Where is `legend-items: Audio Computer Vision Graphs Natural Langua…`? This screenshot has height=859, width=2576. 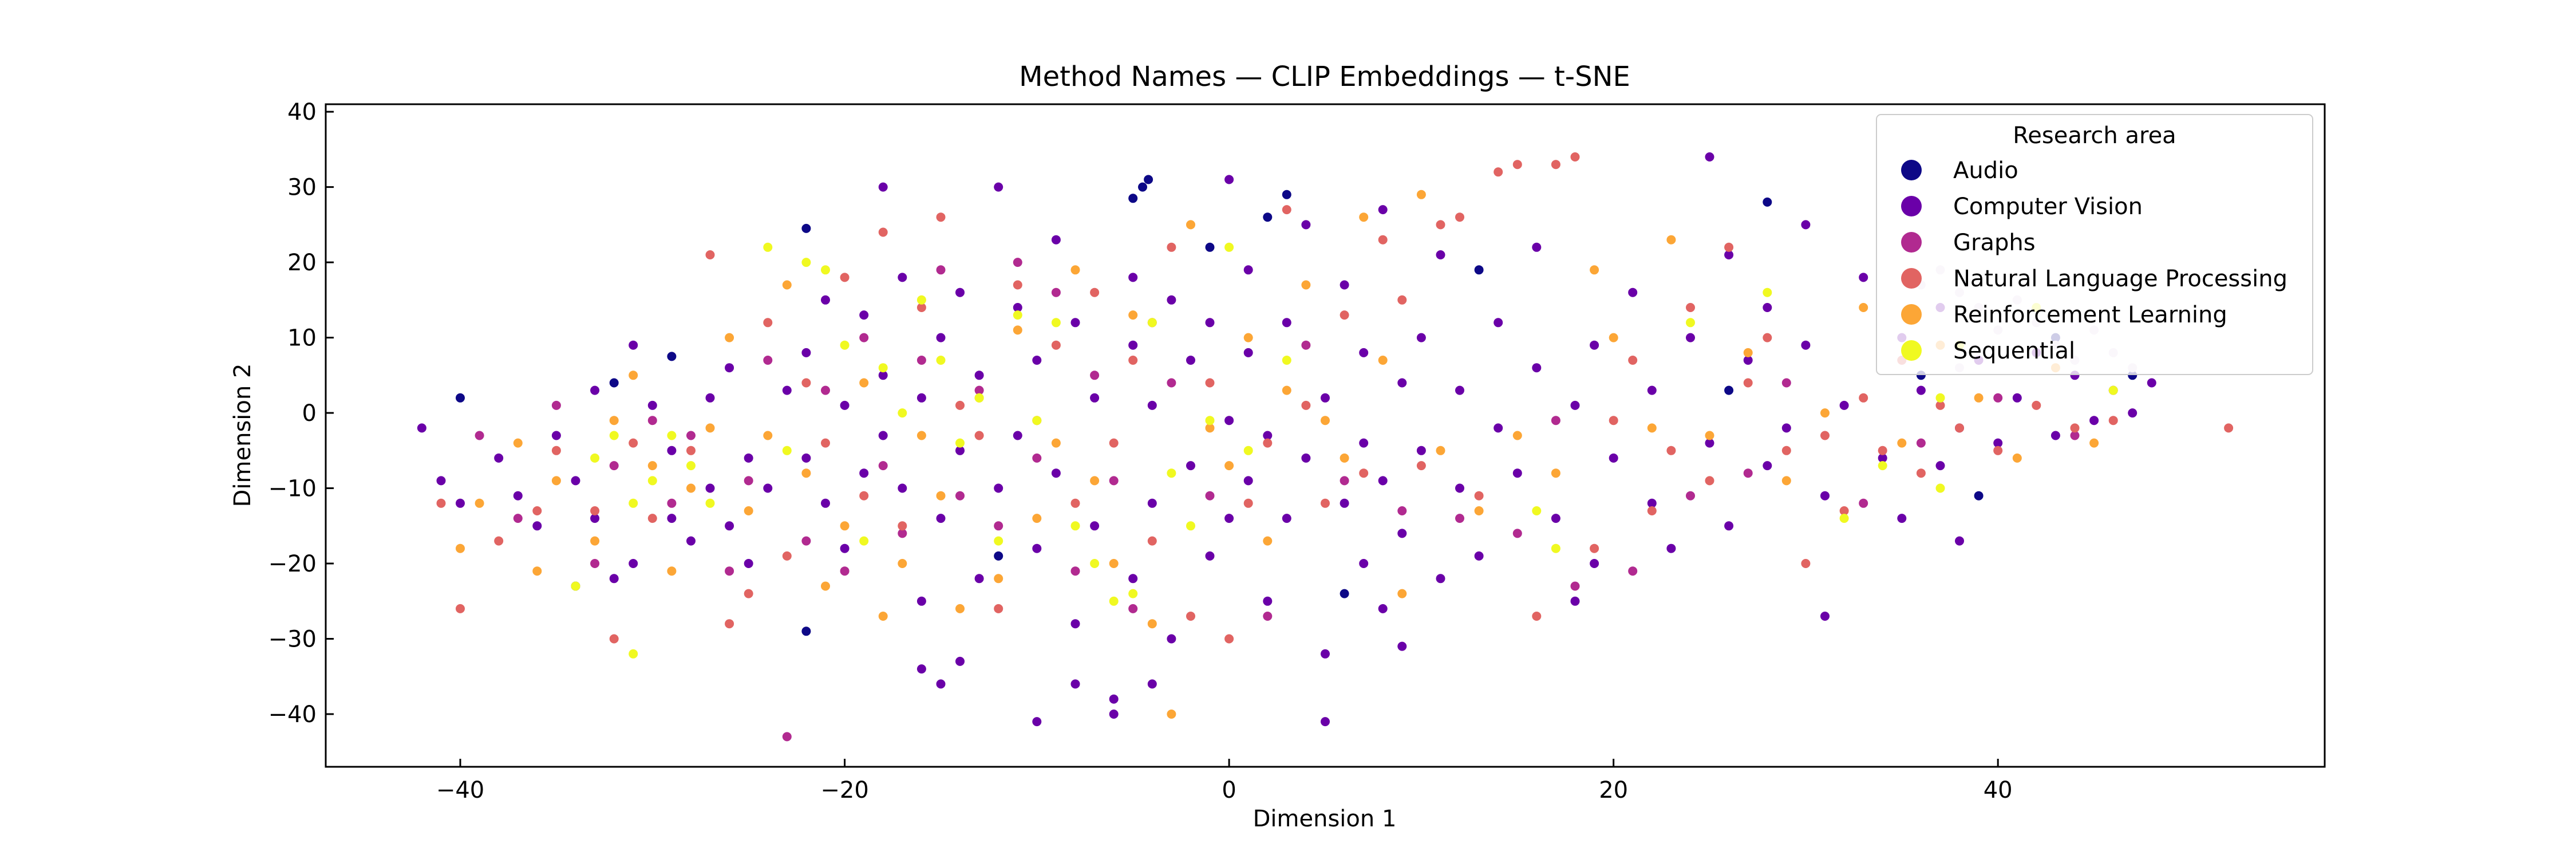 legend-items: Audio Computer Vision Graphs Natural Langua… is located at coordinates (2094, 260).